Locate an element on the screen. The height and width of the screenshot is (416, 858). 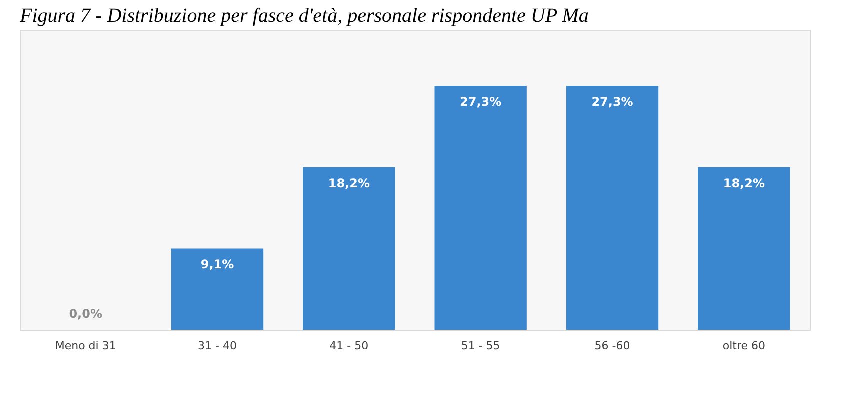
data-label: 9,1% is located at coordinates (217, 265).